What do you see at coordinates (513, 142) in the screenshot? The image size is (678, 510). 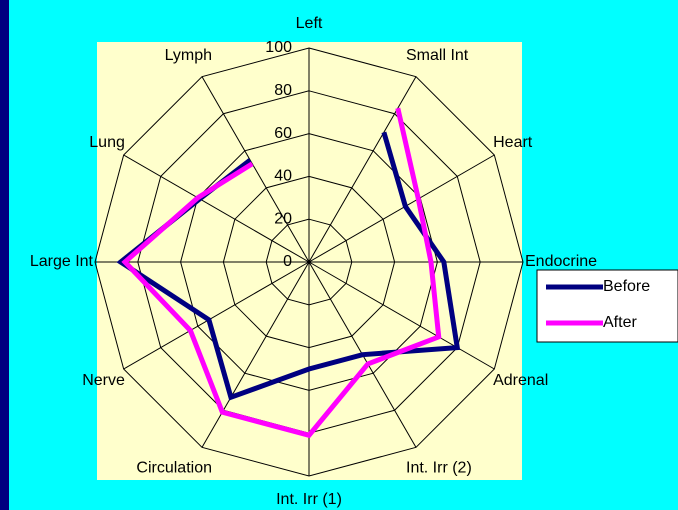 I see `category-label: Heart` at bounding box center [513, 142].